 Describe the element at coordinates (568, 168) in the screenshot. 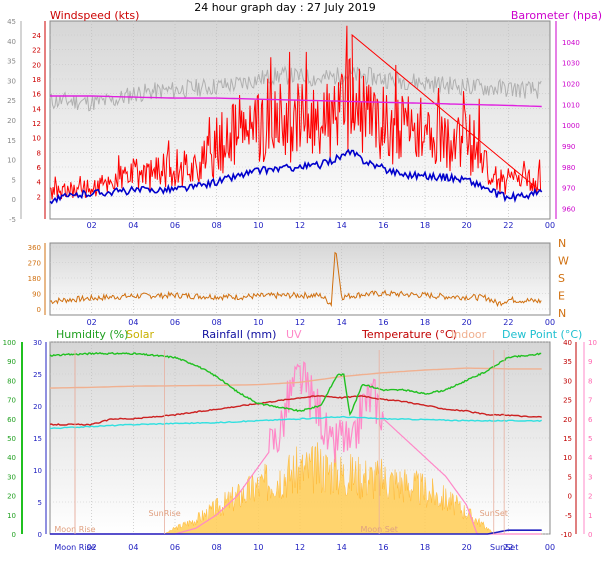

I see `tick-label: 980` at that location.